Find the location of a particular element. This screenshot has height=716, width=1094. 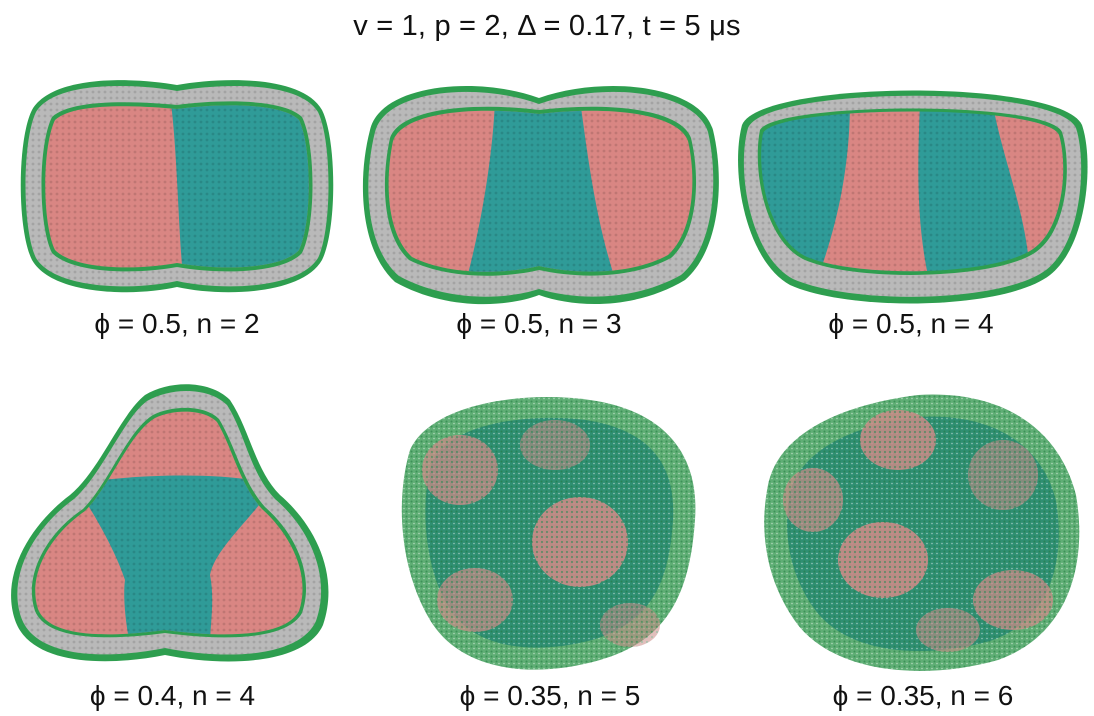

panel-3-caption: ϕ = 0.5, n = 4 is located at coordinates (911, 323).